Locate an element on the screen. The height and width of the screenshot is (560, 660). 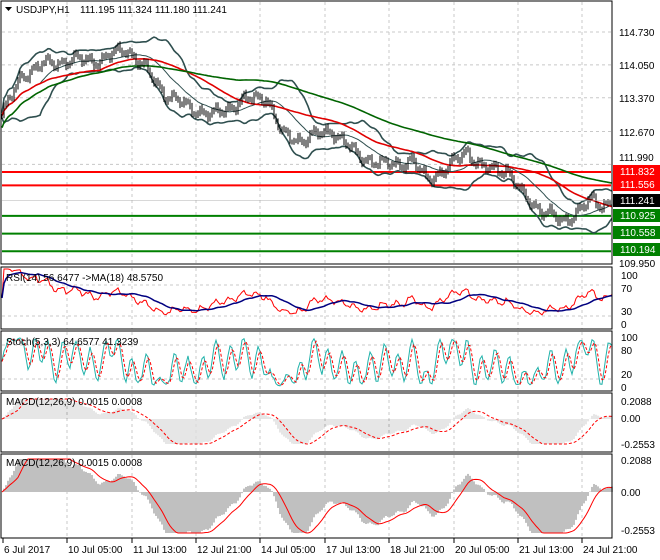
time-tick-label: 24 Jul 21:00 is located at coordinates (610, 550).